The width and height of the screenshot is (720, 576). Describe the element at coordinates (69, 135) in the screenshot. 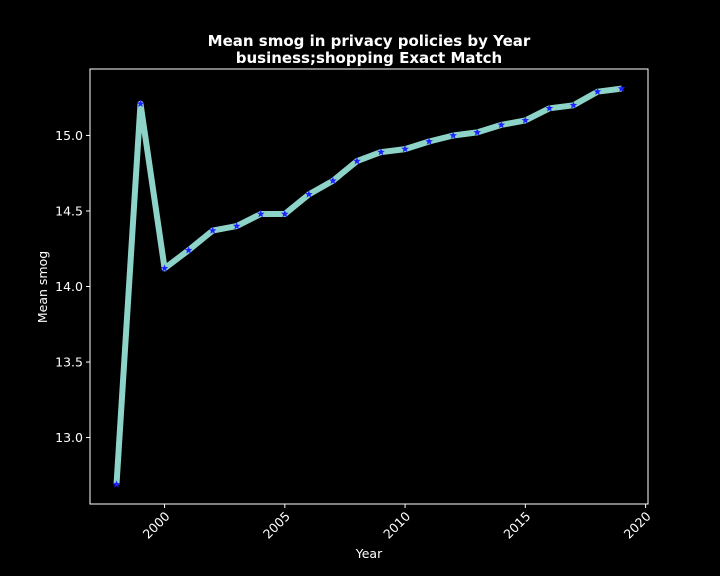

I see `y-tick-label: 15.0` at that location.